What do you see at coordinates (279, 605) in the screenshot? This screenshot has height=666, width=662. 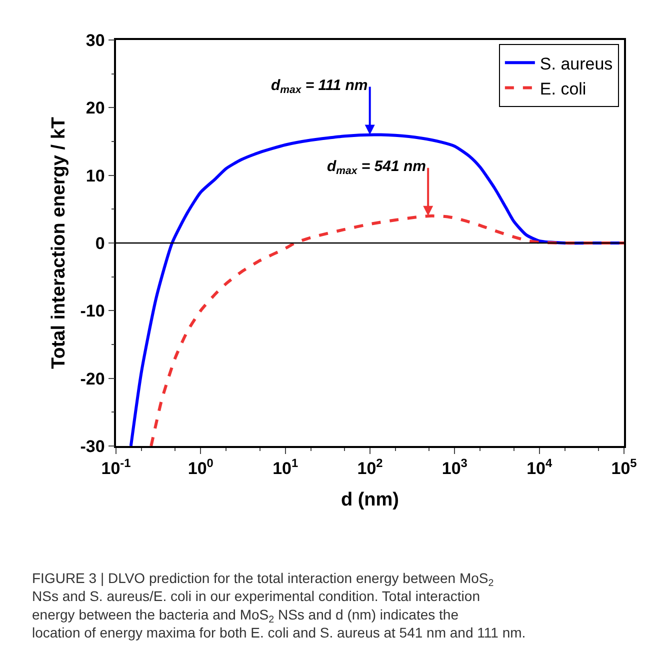 I see `caption: FIGURE 3 | DLVO prediction for the total interaction energy between MoS$_{2}$ NSs and S. aureus/E. coli in our experimental condition. Total interaction energy between the bacteria and MoS$_{2}$ NSs and d (nm) indicates the location of energy maxima for both E. coli and S. aureus at 541 nm and 111 nm.` at bounding box center [279, 605].